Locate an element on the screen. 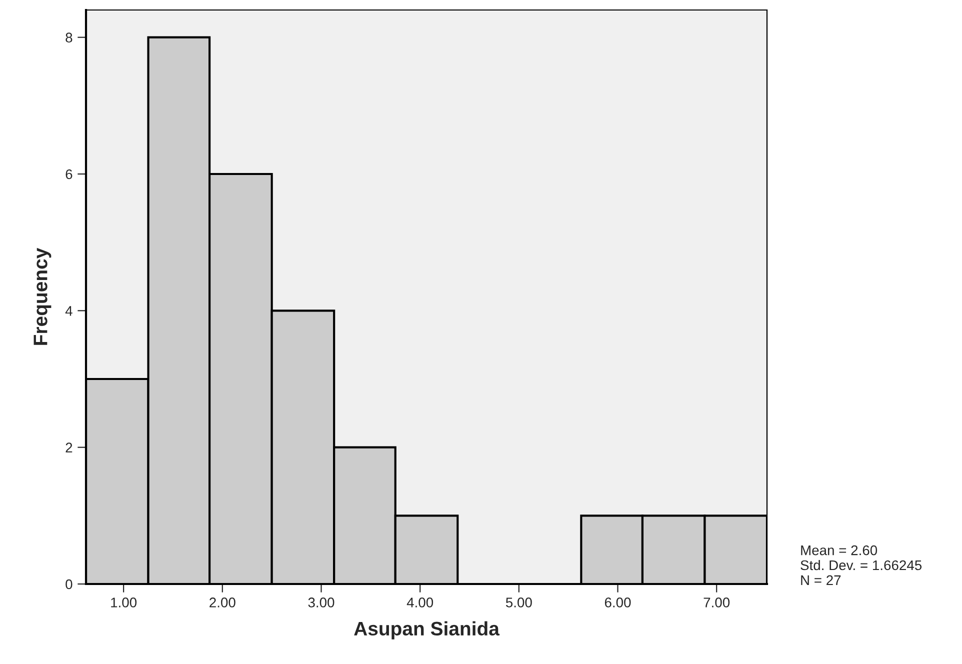 Image resolution: width=962 pixels, height=664 pixels. y-axis-title: Frequency is located at coordinates (43, 296).